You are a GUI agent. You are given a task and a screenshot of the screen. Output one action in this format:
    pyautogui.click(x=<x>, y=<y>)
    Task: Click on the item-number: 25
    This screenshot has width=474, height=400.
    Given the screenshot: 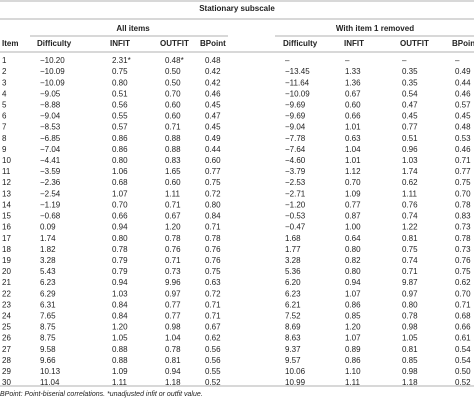 What is the action you would take?
    pyautogui.click(x=6, y=327)
    